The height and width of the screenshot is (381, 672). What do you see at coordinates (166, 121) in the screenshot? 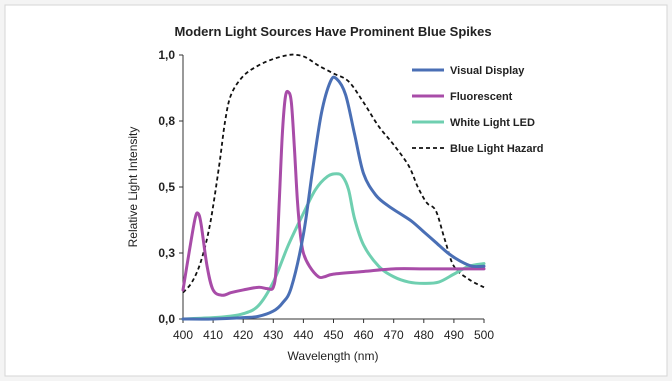
I see `y-tick-label: 0,8` at bounding box center [166, 121].